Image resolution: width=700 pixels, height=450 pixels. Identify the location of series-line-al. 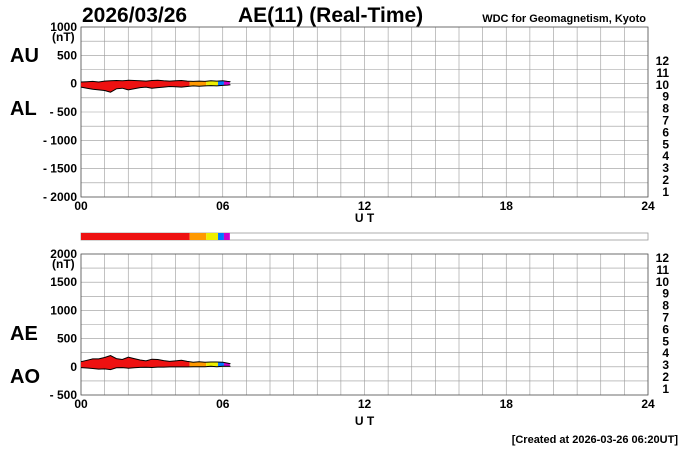
(155, 88).